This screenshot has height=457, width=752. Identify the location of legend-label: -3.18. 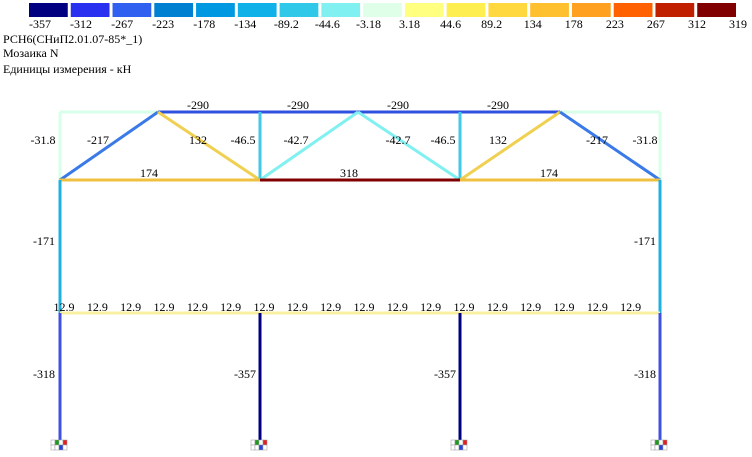
(368, 24).